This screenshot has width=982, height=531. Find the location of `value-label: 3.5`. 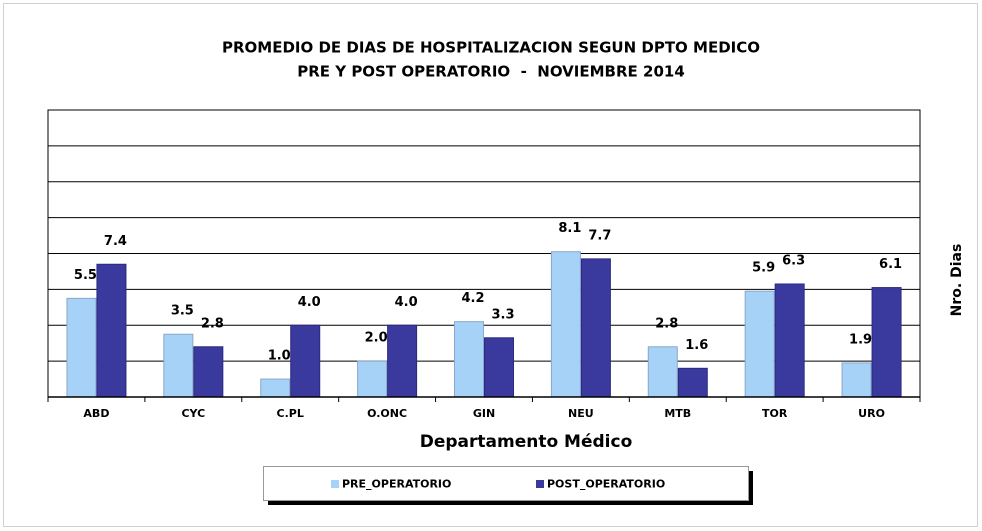

value-label: 3.5 is located at coordinates (182, 311).